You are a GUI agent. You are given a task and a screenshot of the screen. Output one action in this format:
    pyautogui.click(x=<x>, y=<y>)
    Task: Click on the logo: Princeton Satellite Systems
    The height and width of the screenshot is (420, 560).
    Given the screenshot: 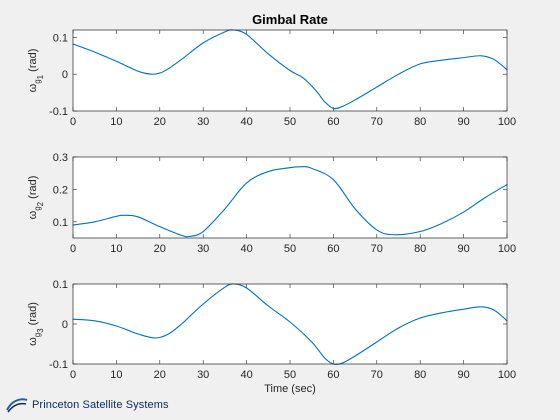 What is the action you would take?
    pyautogui.click(x=87, y=405)
    